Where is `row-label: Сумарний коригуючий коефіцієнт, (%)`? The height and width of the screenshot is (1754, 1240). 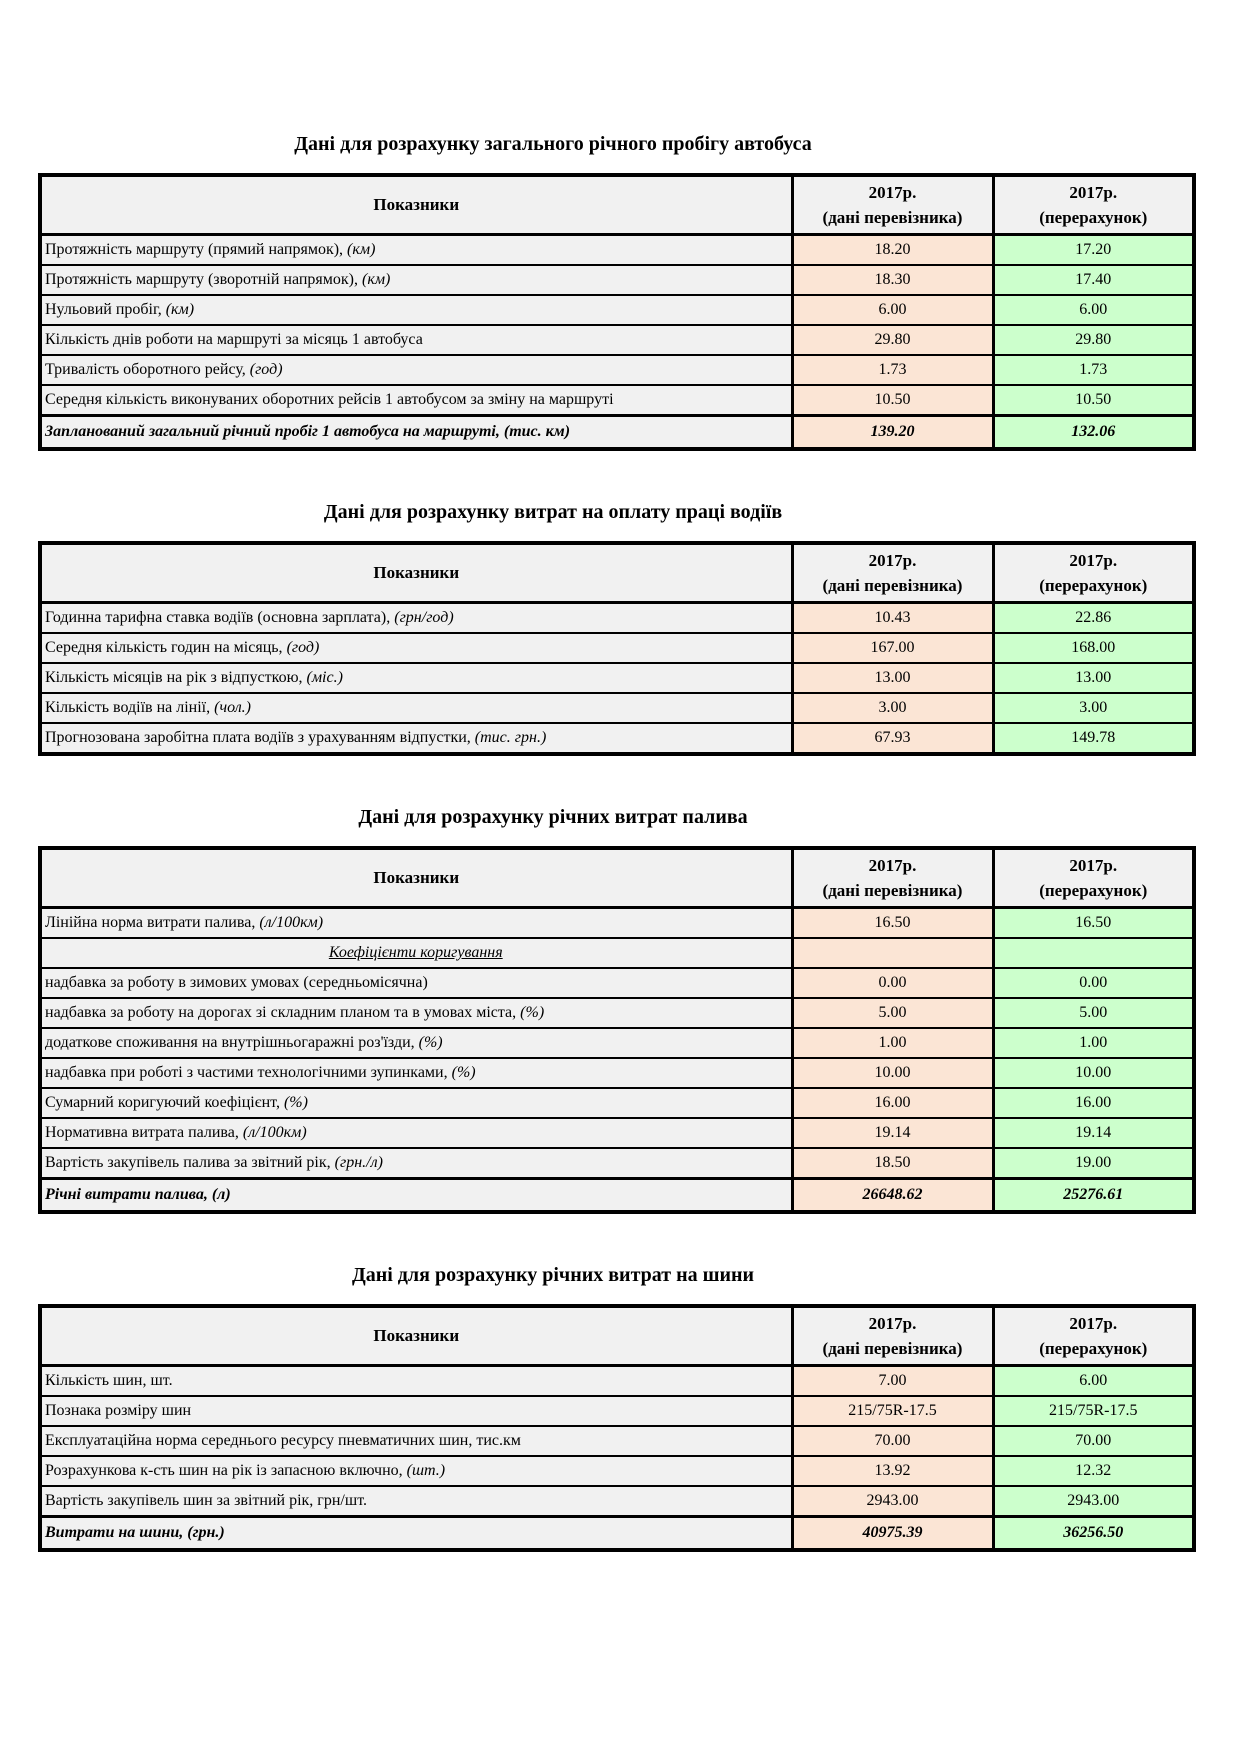 row-label: Сумарний коригуючий коефіцієнт, (%) is located at coordinates (416, 1103).